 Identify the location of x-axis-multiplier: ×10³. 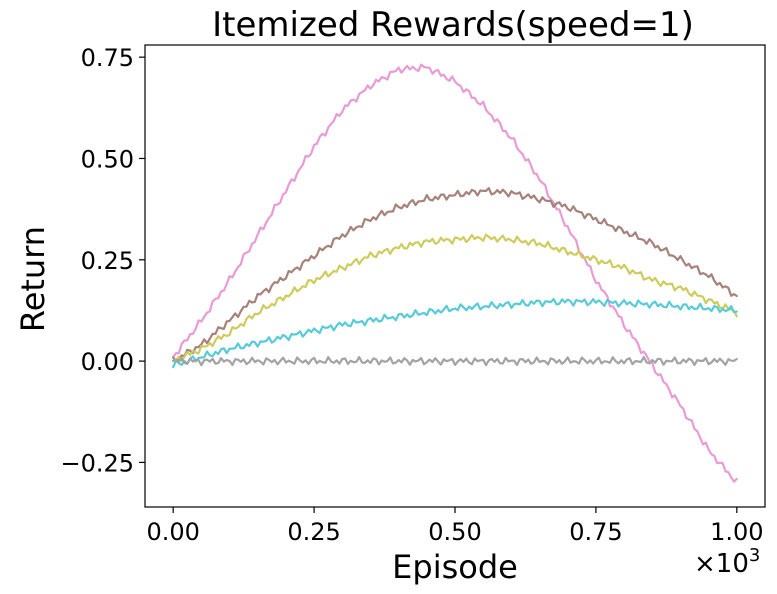
(727, 562).